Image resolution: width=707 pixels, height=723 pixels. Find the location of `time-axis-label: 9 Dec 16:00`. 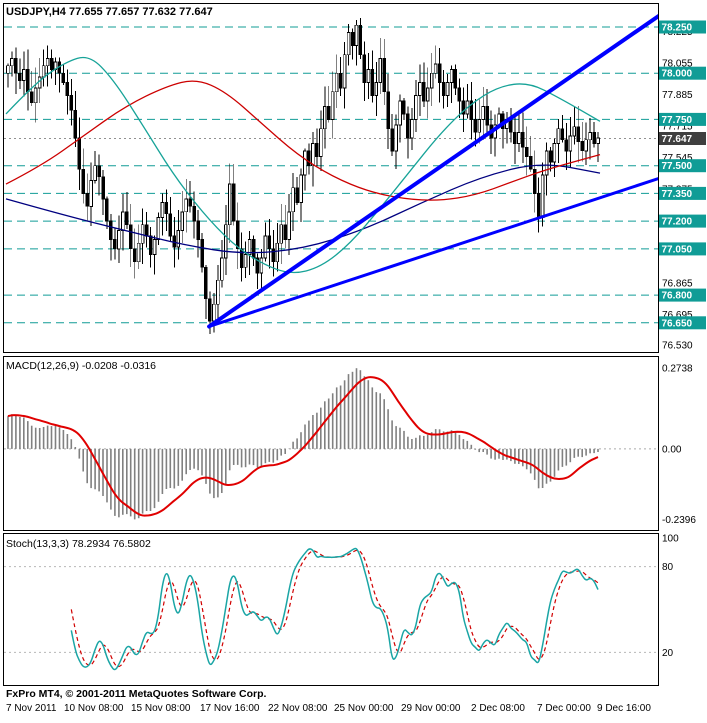

time-axis-label: 9 Dec 16:00 is located at coordinates (624, 708).